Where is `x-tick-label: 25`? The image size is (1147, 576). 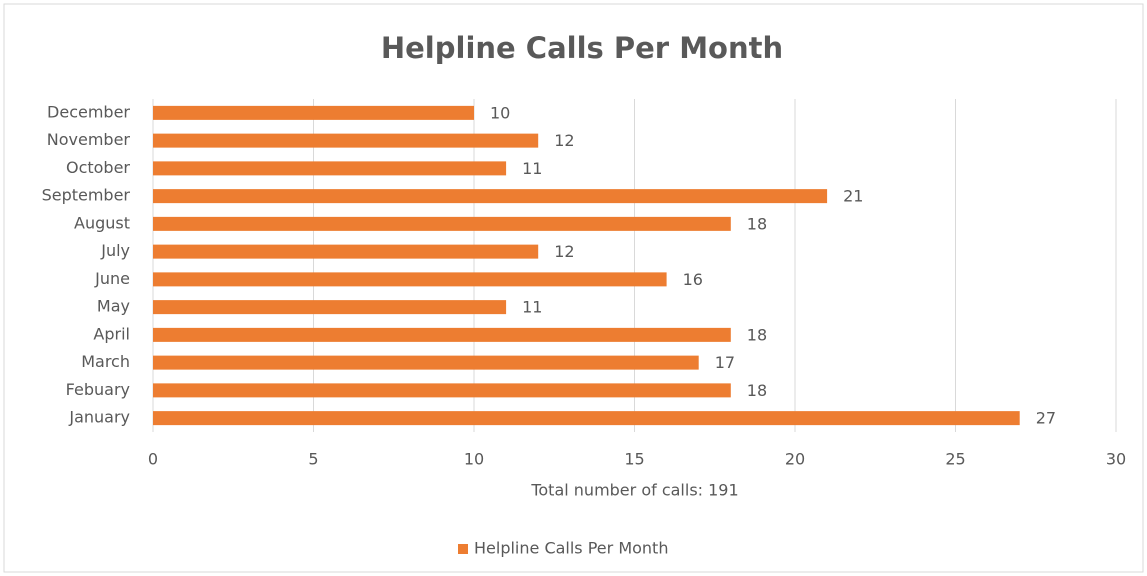
x-tick-label: 25 is located at coordinates (955, 459).